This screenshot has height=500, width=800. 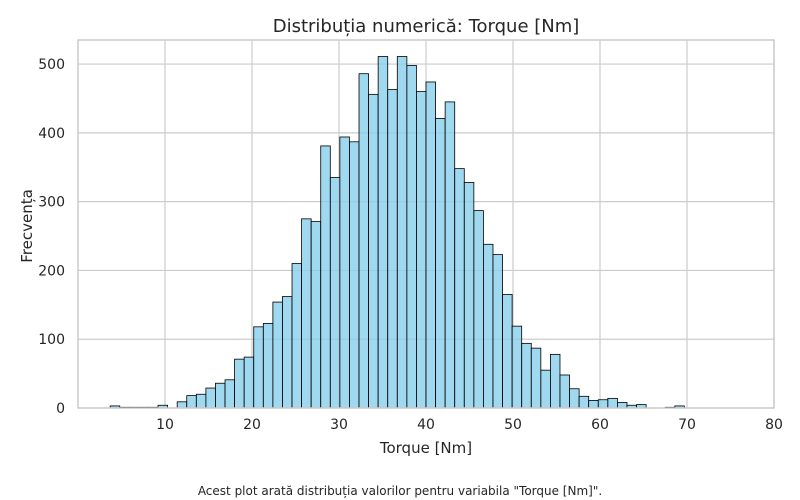 I want to click on y-tick-label: 500, so click(x=51, y=65).